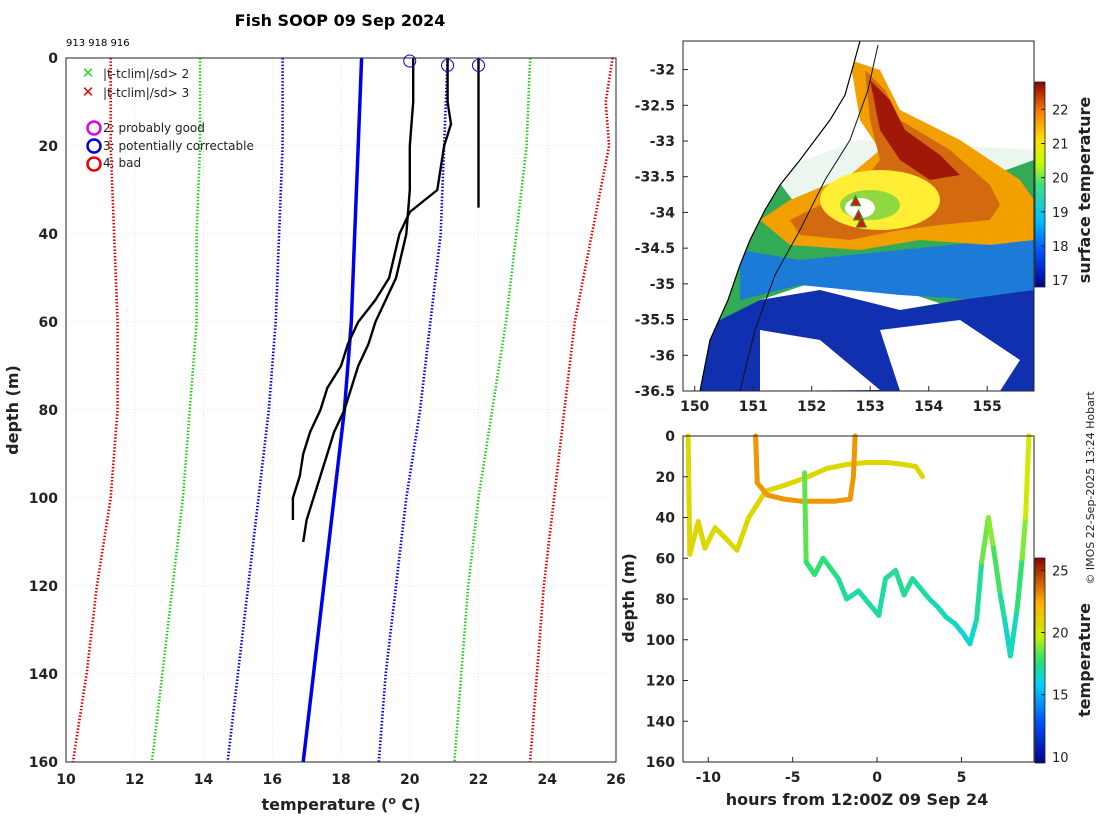 The image size is (1100, 820). I want to click on legend-label: |t-tclim|/sd> 3, so click(146, 93).